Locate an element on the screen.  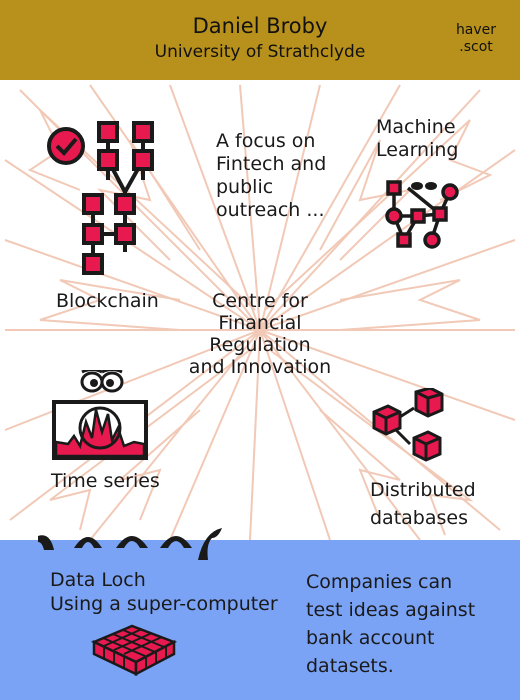
distributed-databases-label: Distributed databases is located at coordinates (423, 504).